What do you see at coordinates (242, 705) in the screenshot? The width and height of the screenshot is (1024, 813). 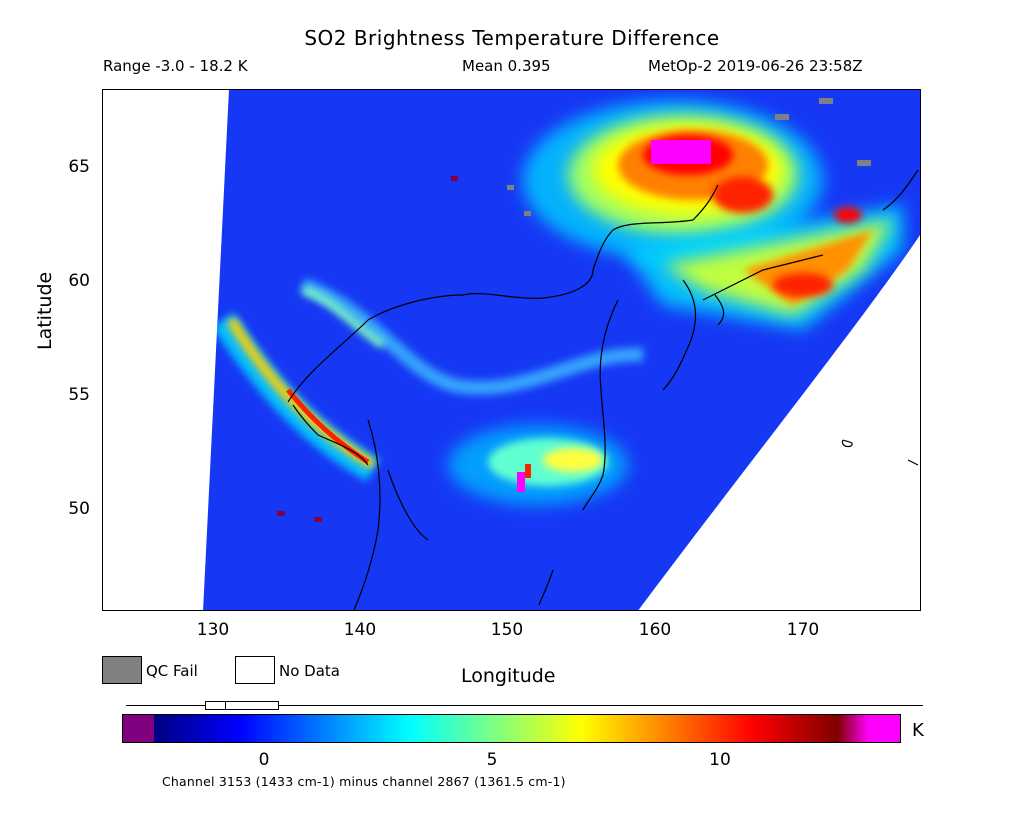 I see `histogram-box` at bounding box center [242, 705].